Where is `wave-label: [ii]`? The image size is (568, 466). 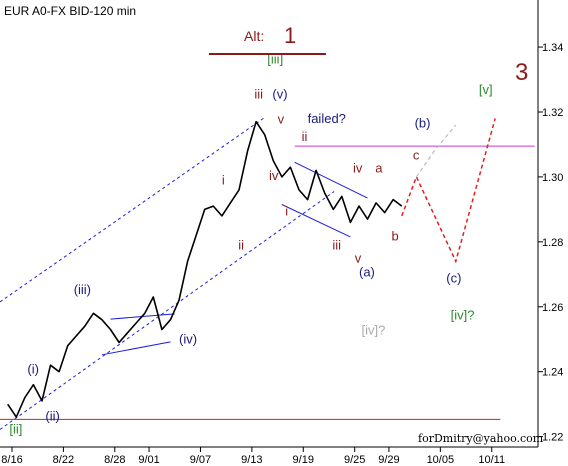 wave-label: [ii] is located at coordinates (15, 428).